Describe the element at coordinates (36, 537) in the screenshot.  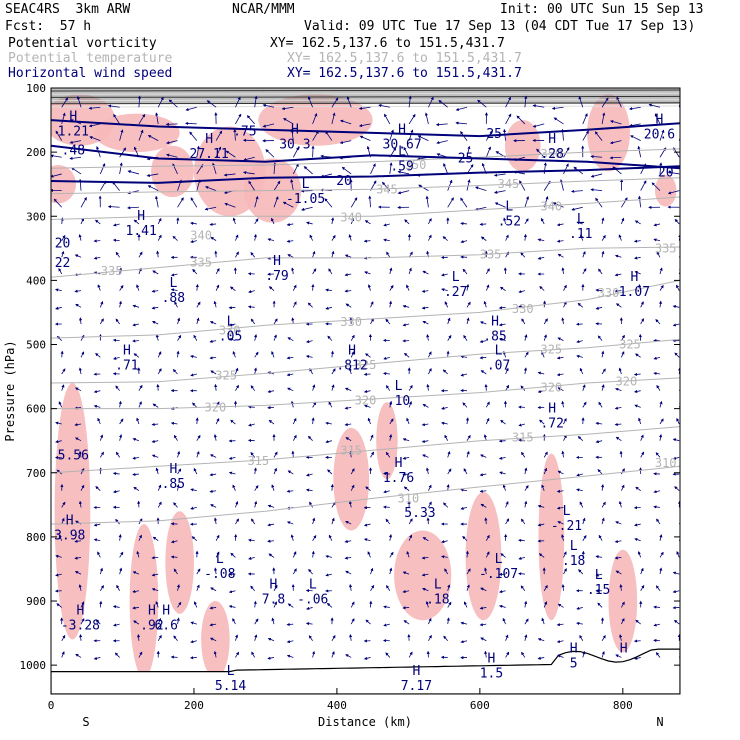
I see `y-tick-label: 800` at that location.